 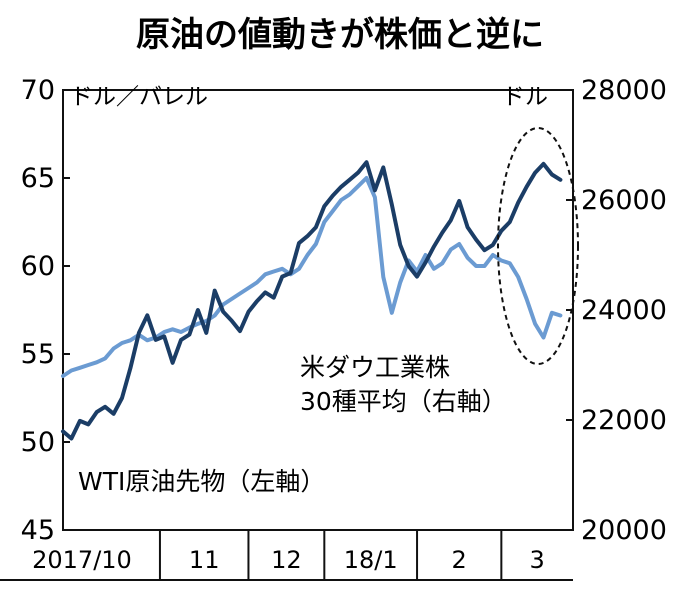 I want to click on right-tick-label: 22000, so click(x=624, y=420).